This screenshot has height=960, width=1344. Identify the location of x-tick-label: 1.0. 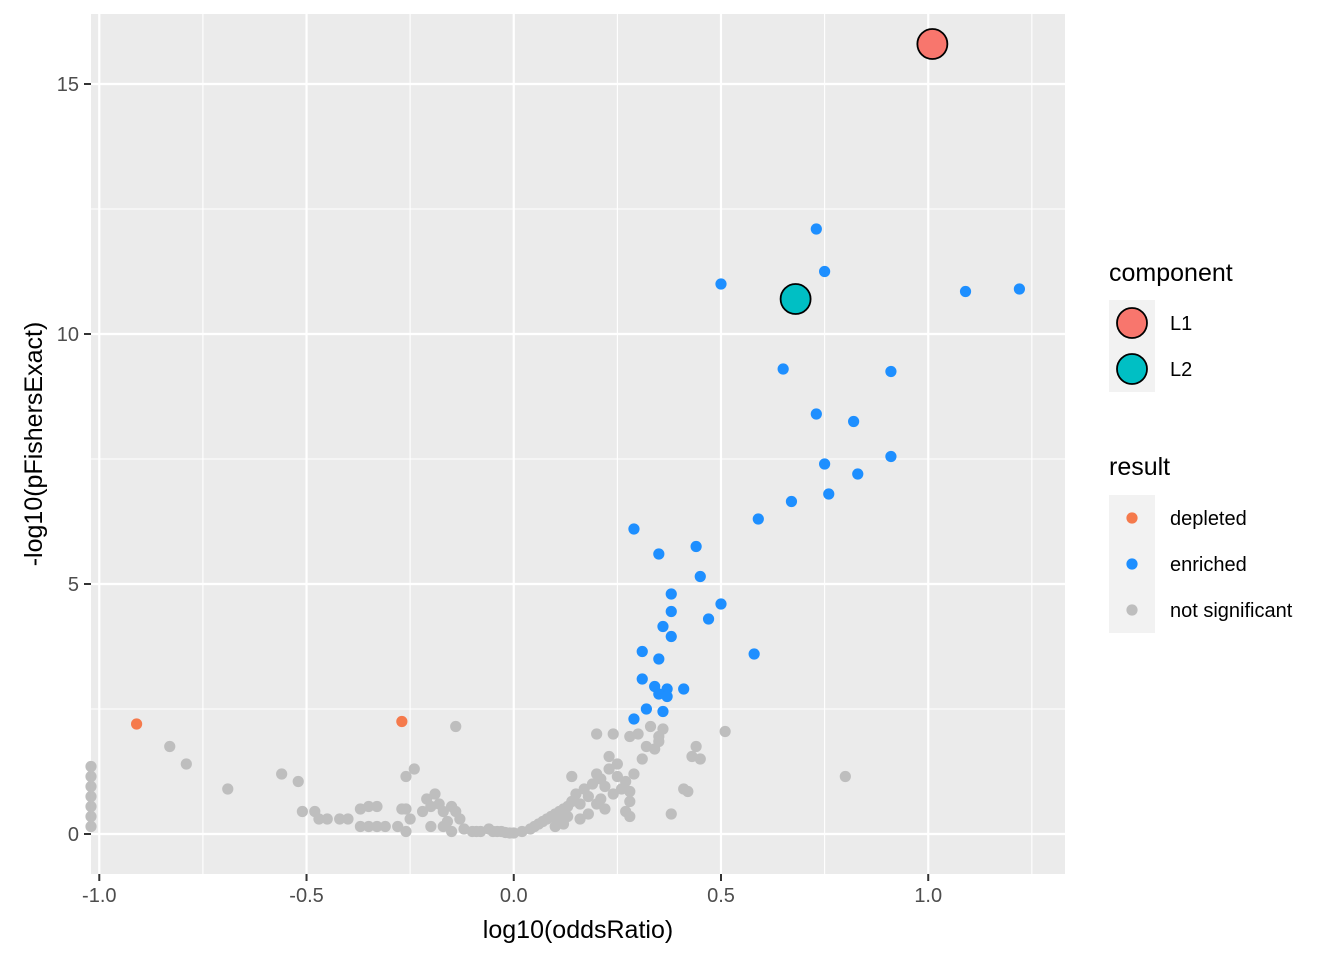
(928, 896).